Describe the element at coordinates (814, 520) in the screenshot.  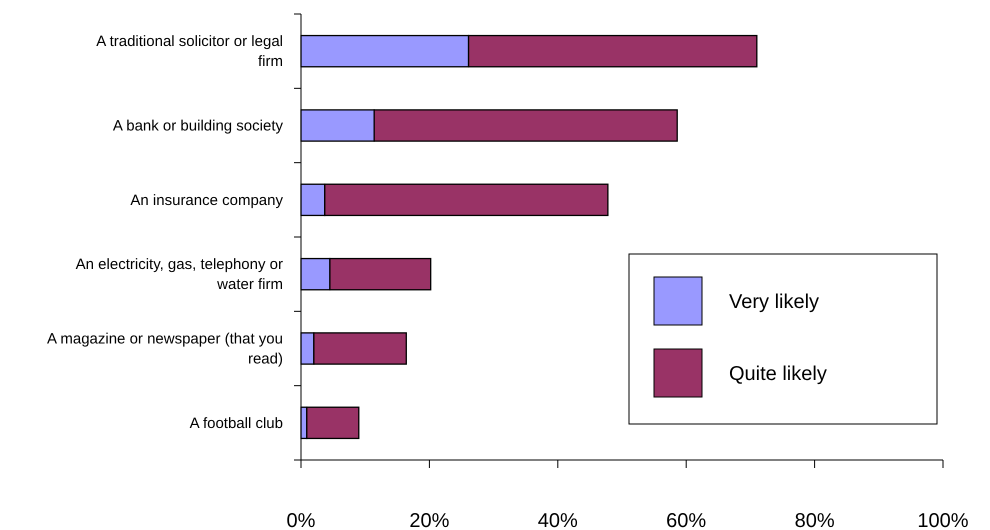
I see `x-tick-label: 80%` at that location.